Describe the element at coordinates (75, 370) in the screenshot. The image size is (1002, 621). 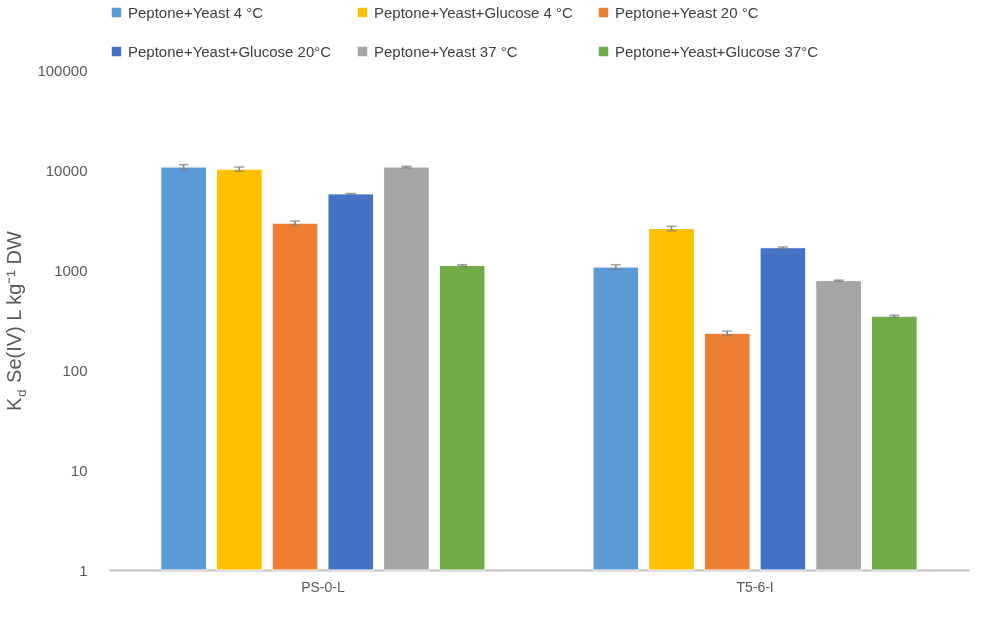
I see `y-tick-label: 100` at that location.